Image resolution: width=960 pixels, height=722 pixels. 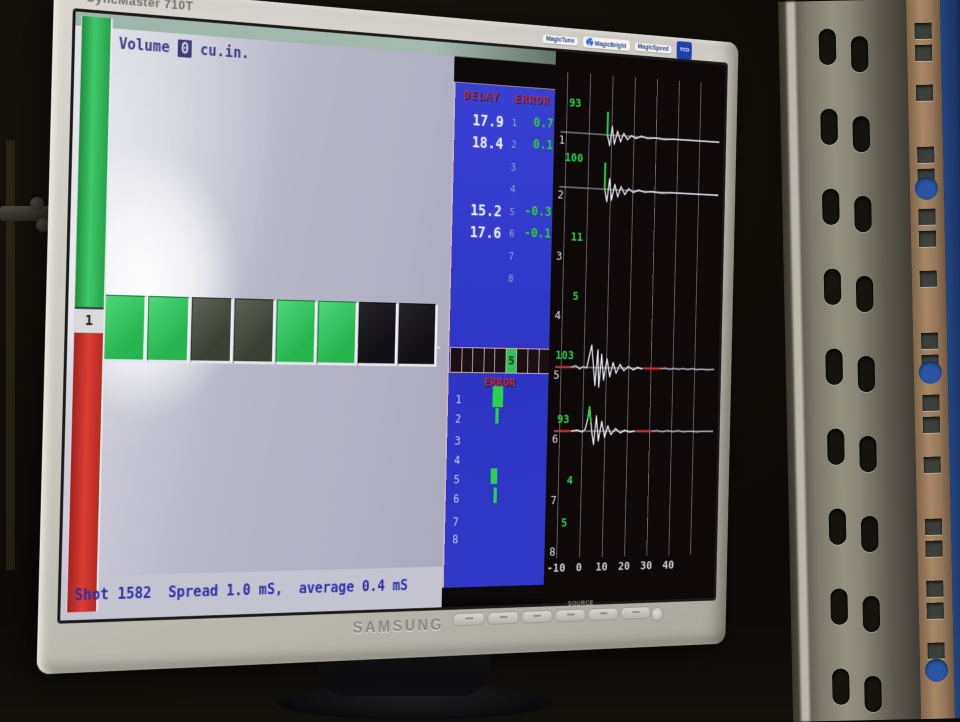 What do you see at coordinates (684, 50) in the screenshot?
I see `tco-badge: TCO` at bounding box center [684, 50].